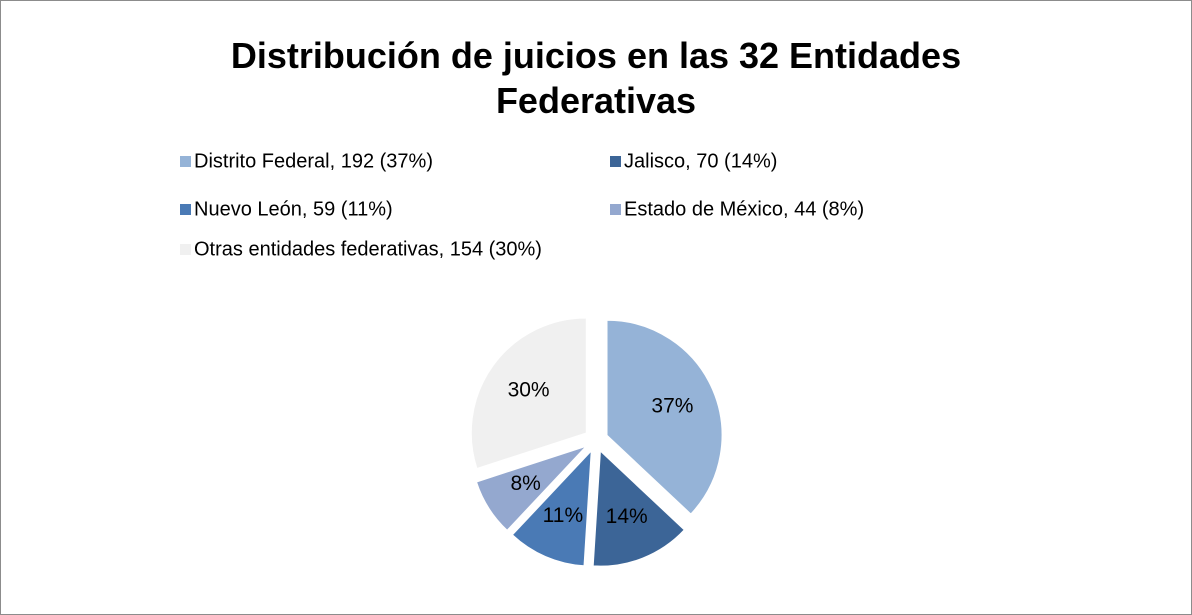  What do you see at coordinates (293, 209) in the screenshot?
I see `legend-label: Nuevo León, 59 (11%)` at bounding box center [293, 209].